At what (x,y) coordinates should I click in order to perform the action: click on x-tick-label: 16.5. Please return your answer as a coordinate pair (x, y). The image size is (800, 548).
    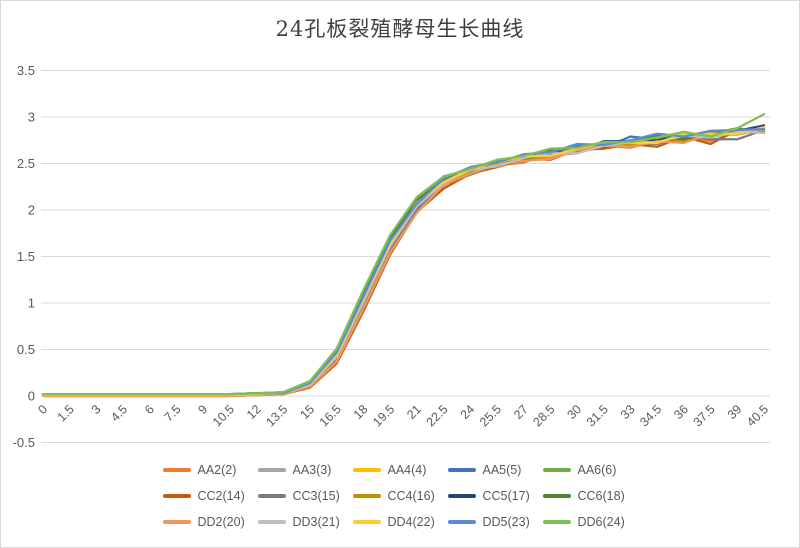
    Looking at the image, I should click on (330, 415).